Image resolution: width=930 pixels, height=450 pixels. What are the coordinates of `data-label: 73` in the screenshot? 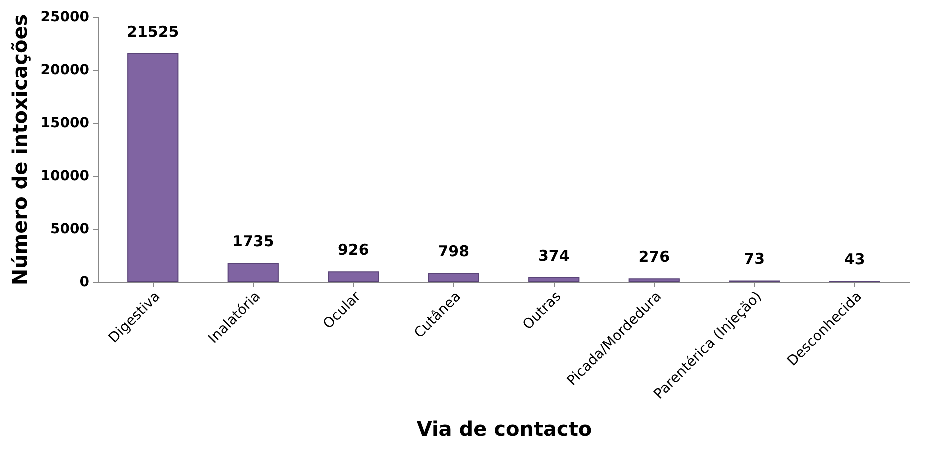 It's located at (755, 259).